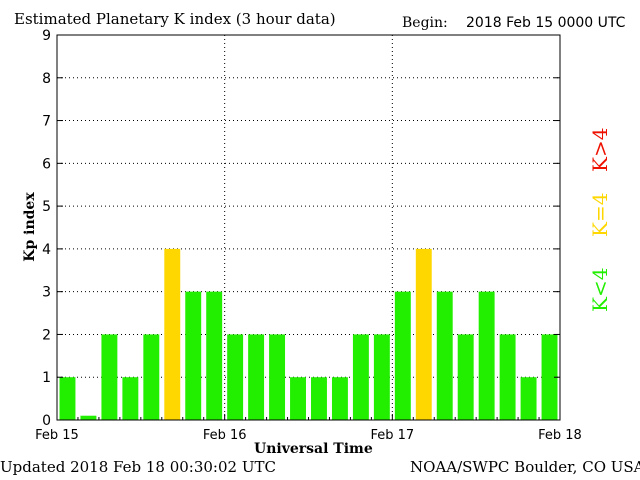  I want to click on updated-label: Updated 2018 Feb 18 00:30:02 UTC, so click(138, 467).